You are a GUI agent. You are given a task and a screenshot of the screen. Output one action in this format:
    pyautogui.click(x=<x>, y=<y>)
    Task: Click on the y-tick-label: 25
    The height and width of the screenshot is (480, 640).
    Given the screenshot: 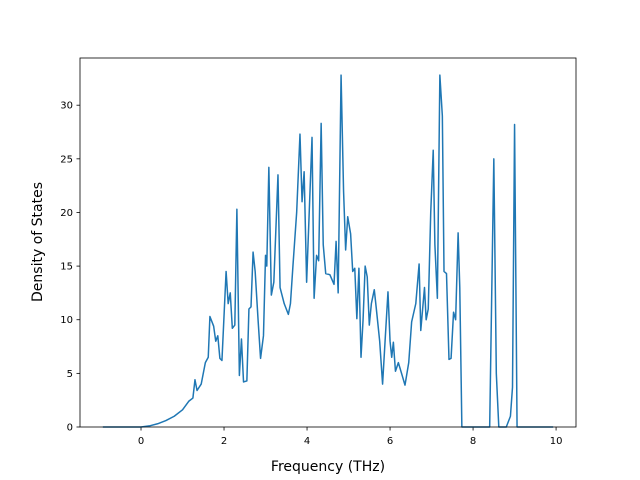 What is the action you would take?
    pyautogui.click(x=66, y=159)
    